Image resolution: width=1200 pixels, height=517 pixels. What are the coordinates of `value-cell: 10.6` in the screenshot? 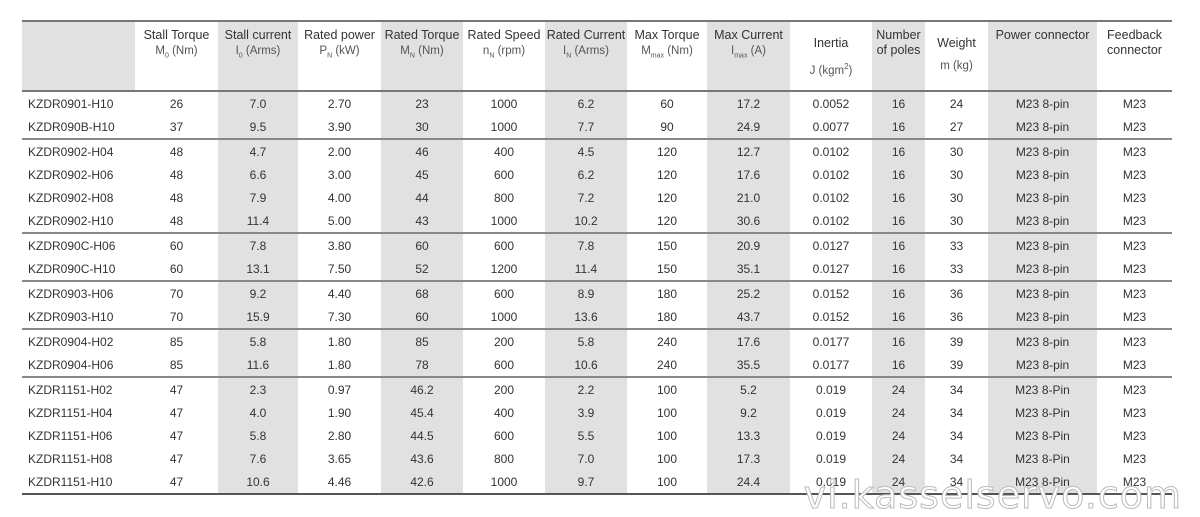 It's located at (586, 365).